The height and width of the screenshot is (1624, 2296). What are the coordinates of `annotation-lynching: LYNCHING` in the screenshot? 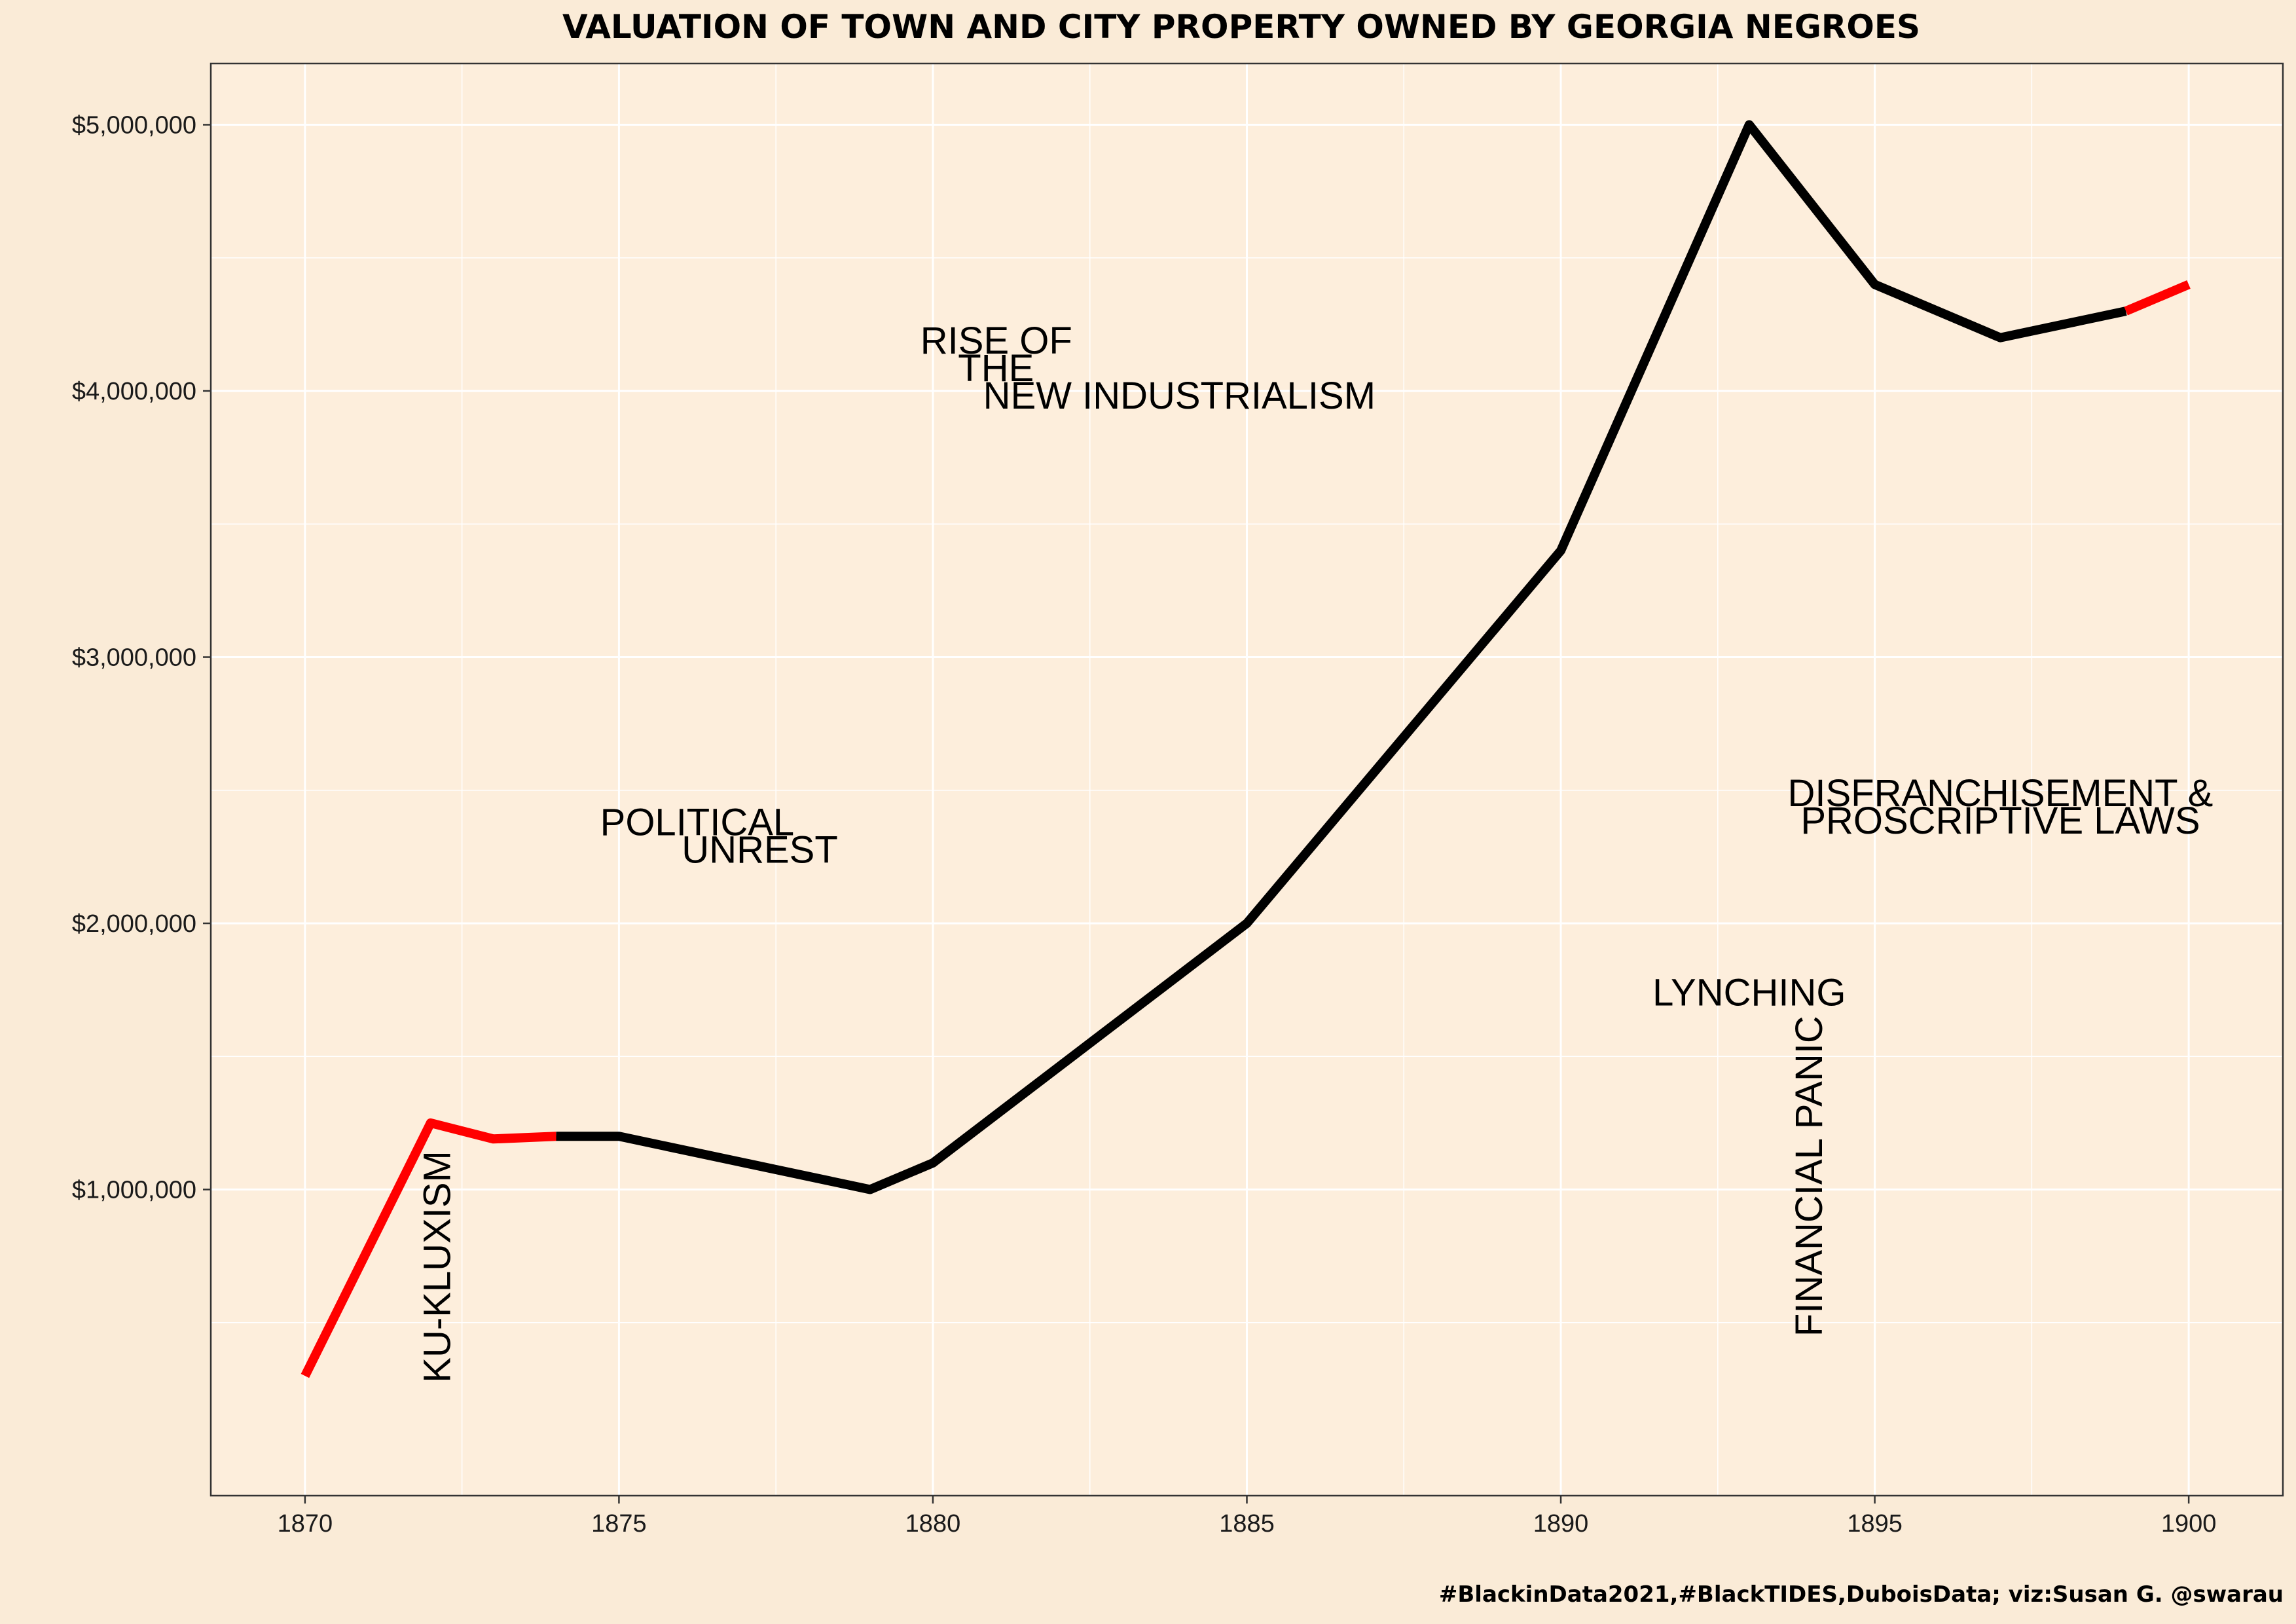 It's located at (1749, 993).